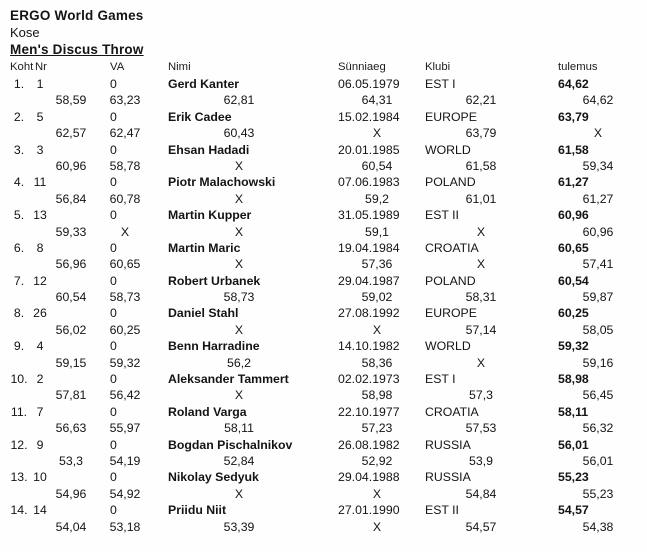 The width and height of the screenshot is (647, 552). I want to click on bib-number-cell: 5, so click(40, 116).